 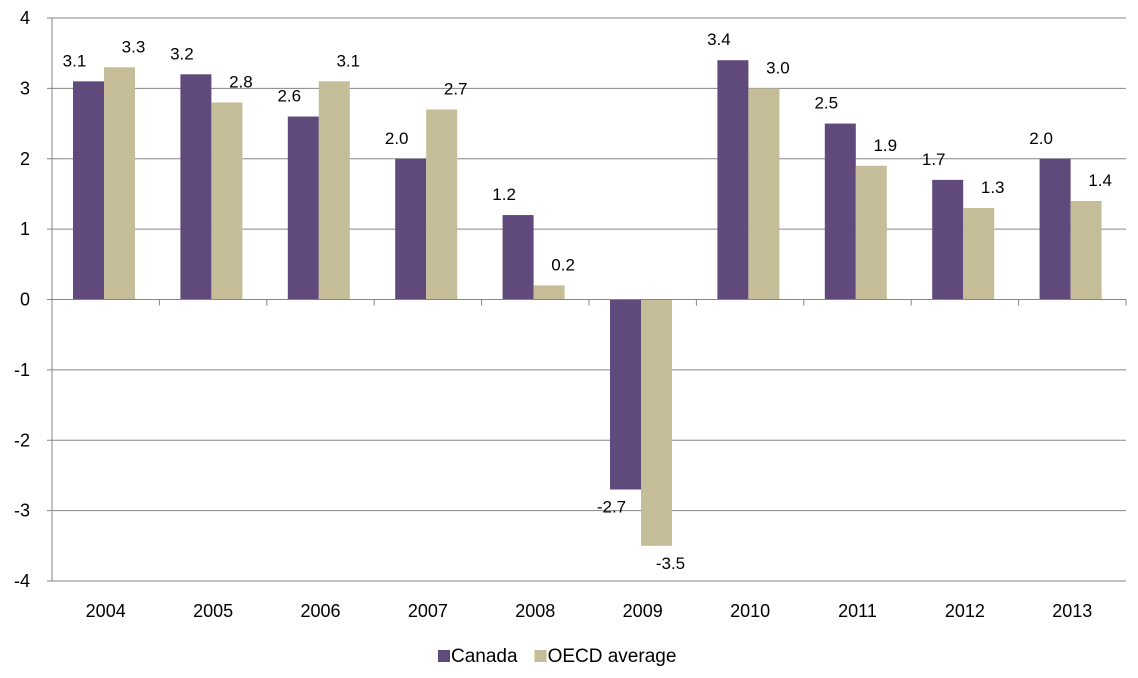 I want to click on data-label: 1.4, so click(x=1100, y=180).